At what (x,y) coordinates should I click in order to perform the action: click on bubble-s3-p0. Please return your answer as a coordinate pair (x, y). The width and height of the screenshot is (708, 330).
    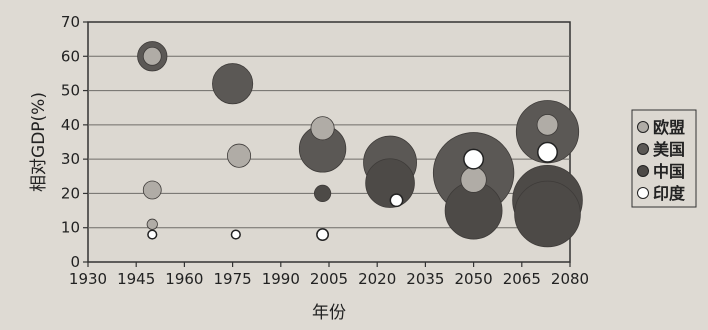
    Looking at the image, I should click on (152, 234).